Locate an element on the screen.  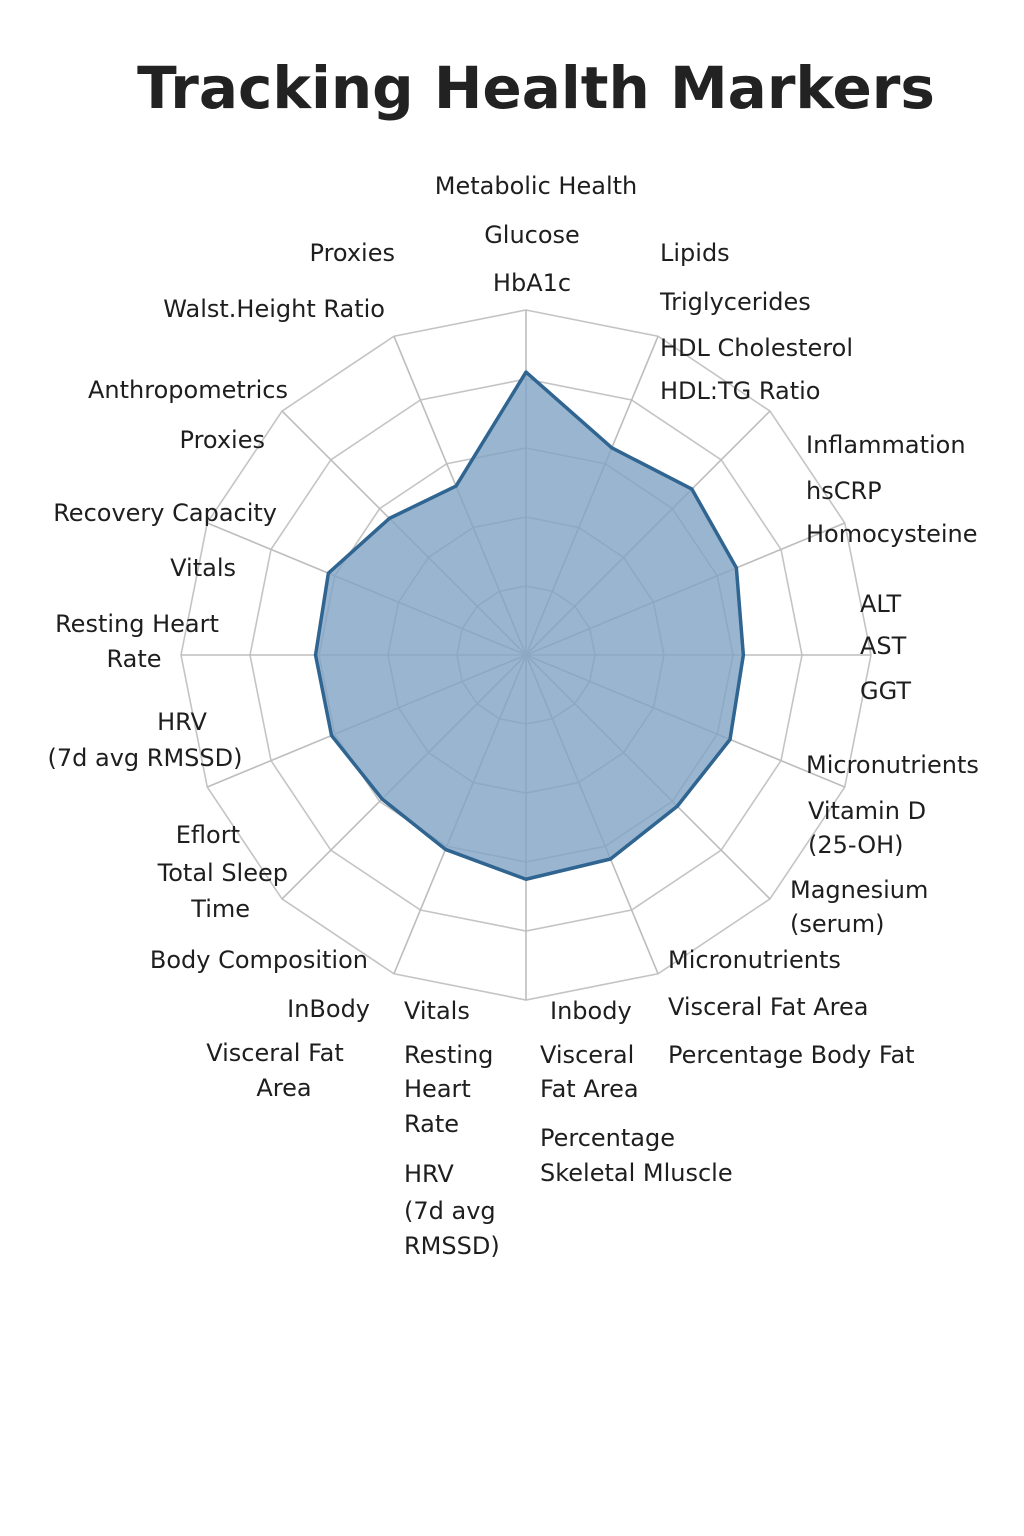
axis-label: Inflammation is located at coordinates (886, 445).